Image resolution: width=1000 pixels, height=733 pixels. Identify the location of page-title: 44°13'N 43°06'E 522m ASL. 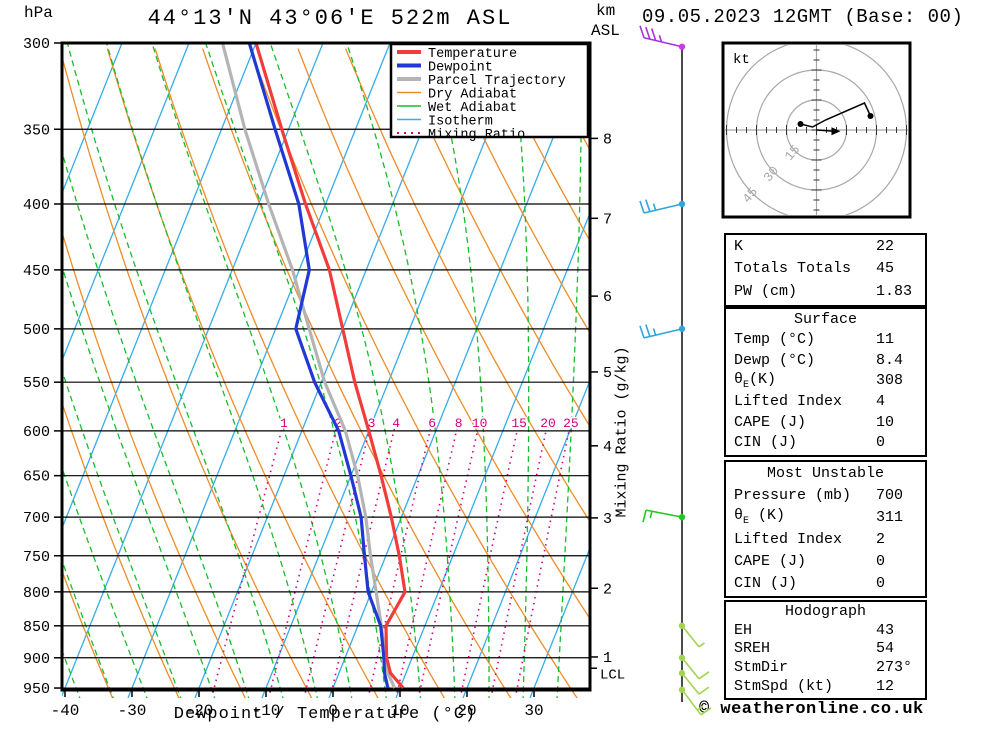
(330, 18).